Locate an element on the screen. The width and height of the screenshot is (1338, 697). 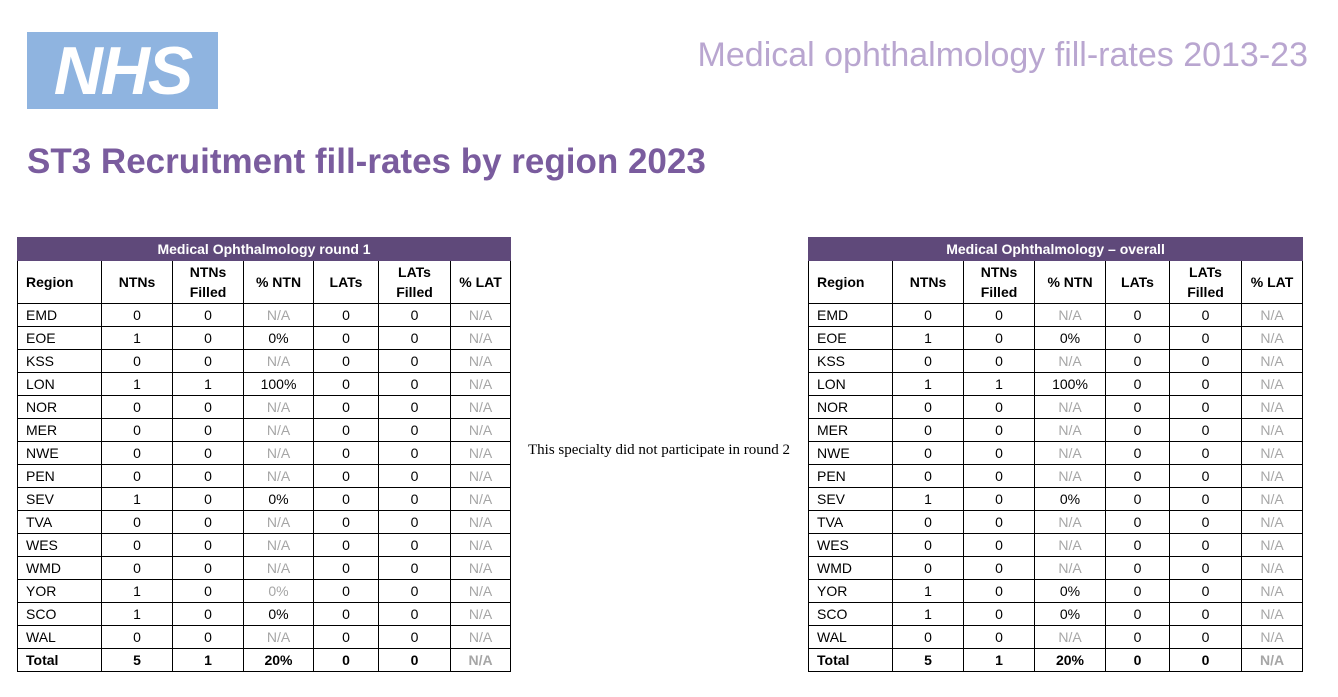
col-header-pct-ntn: % NTN is located at coordinates (278, 282).